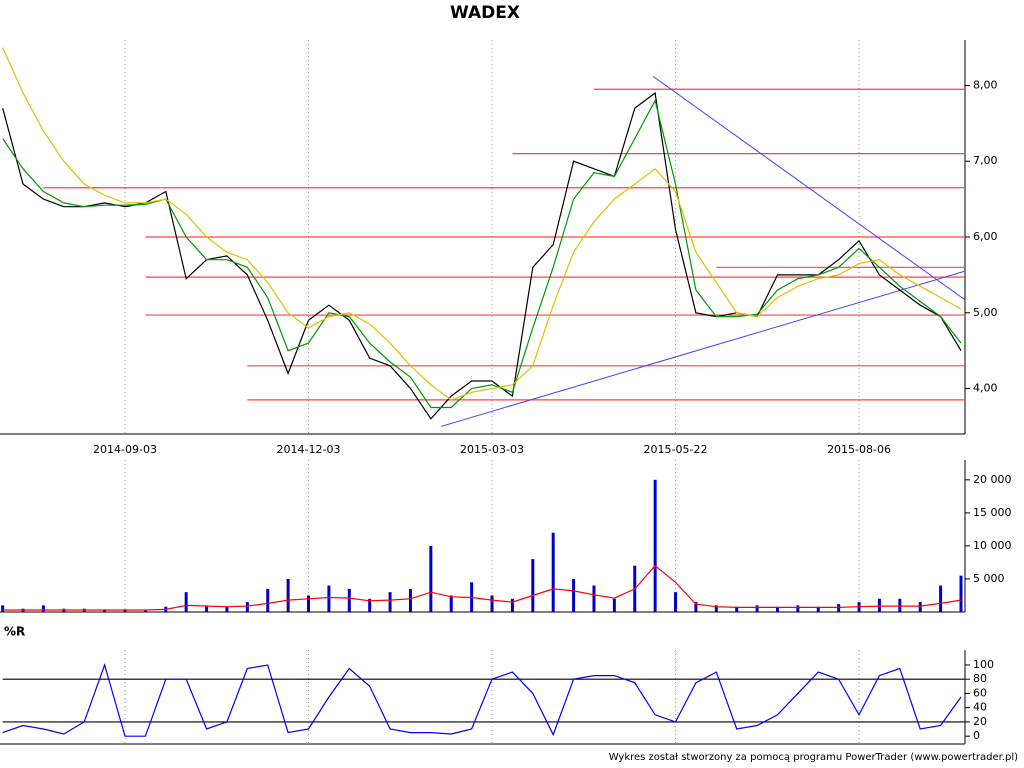 This screenshot has width=1024, height=768. What do you see at coordinates (980, 721) in the screenshot?
I see `y-tick-label: 20` at bounding box center [980, 721].